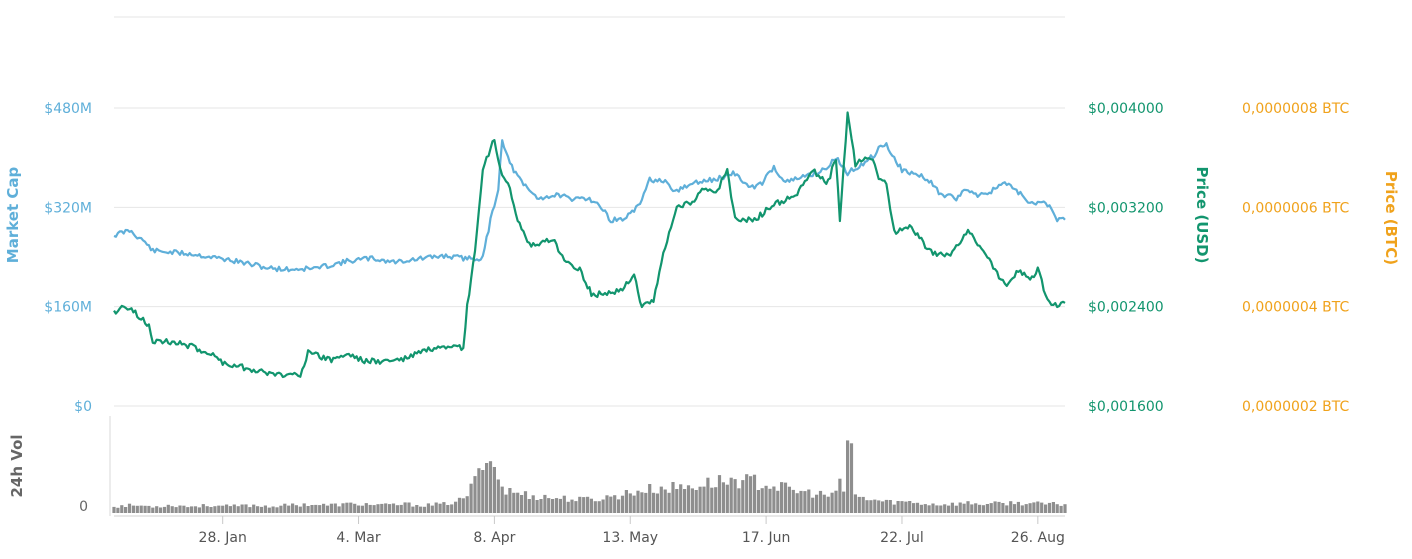 This screenshot has width=1412, height=559. I want to click on price-btc-tick-label: 0,0000006 BTC, so click(1295, 208).